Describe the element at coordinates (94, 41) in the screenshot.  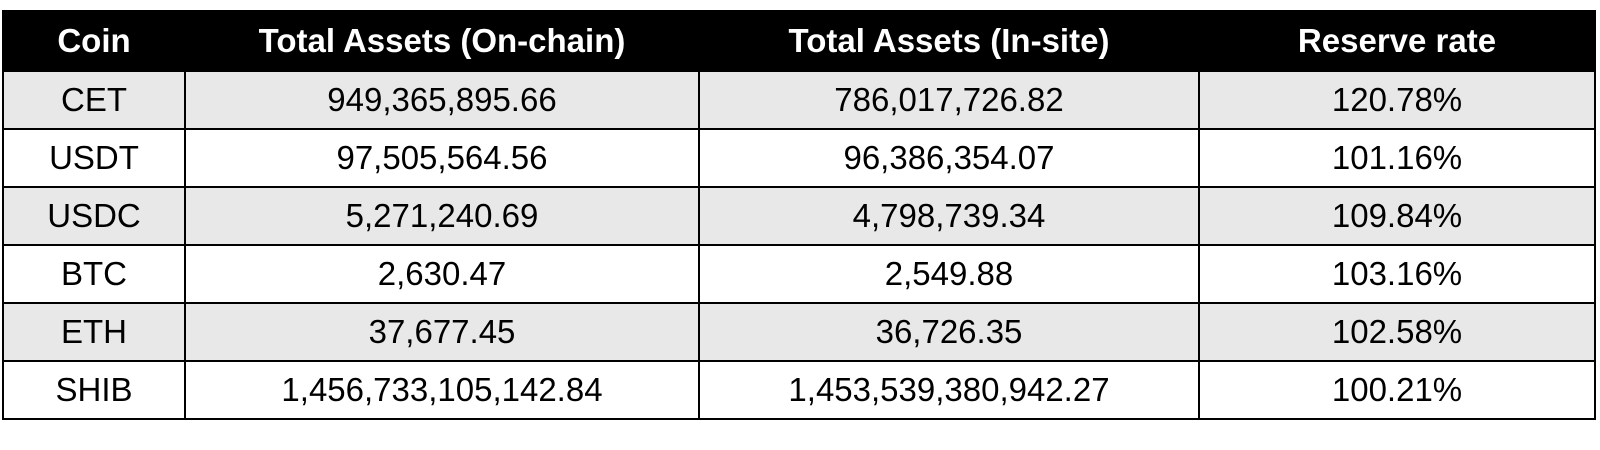
I see `header-coin: Coin` at that location.